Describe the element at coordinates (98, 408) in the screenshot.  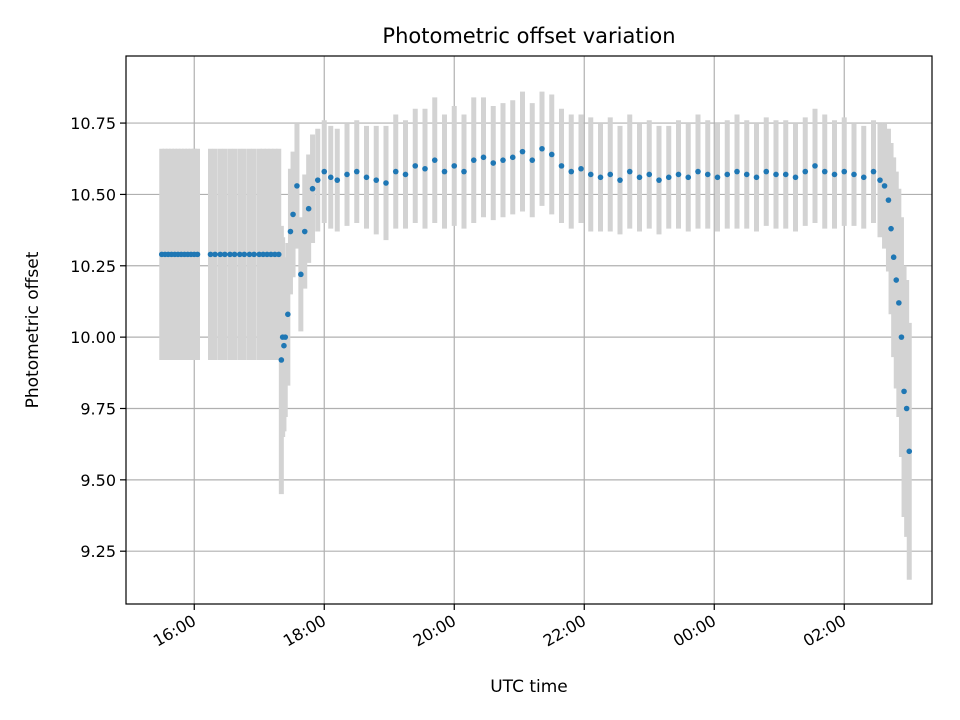
I see `y-tick-label: 9.75` at that location.